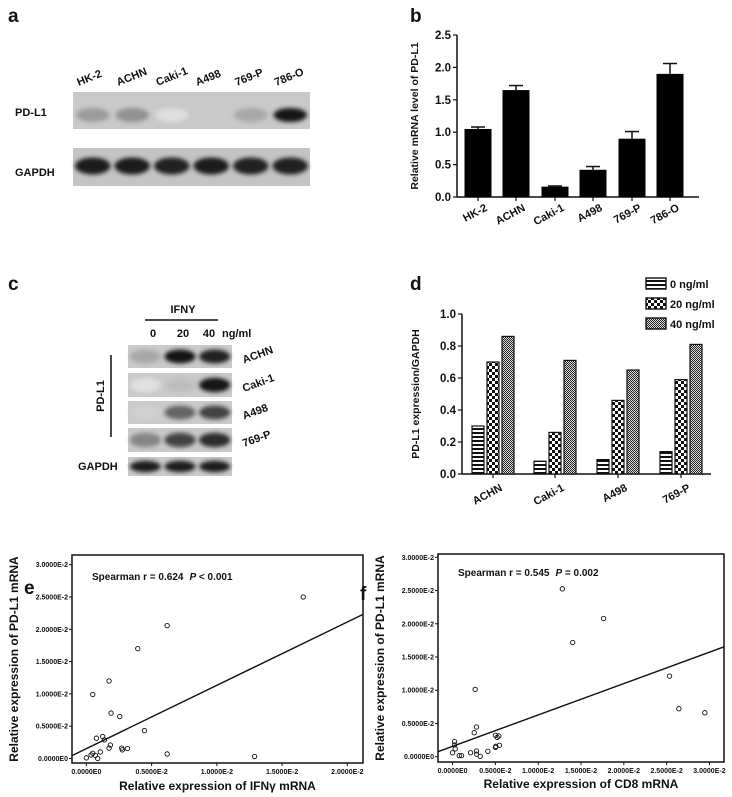 The height and width of the screenshot is (797, 732). What do you see at coordinates (289, 77) in the screenshot?
I see `blot-lane-label: 786-O` at bounding box center [289, 77].